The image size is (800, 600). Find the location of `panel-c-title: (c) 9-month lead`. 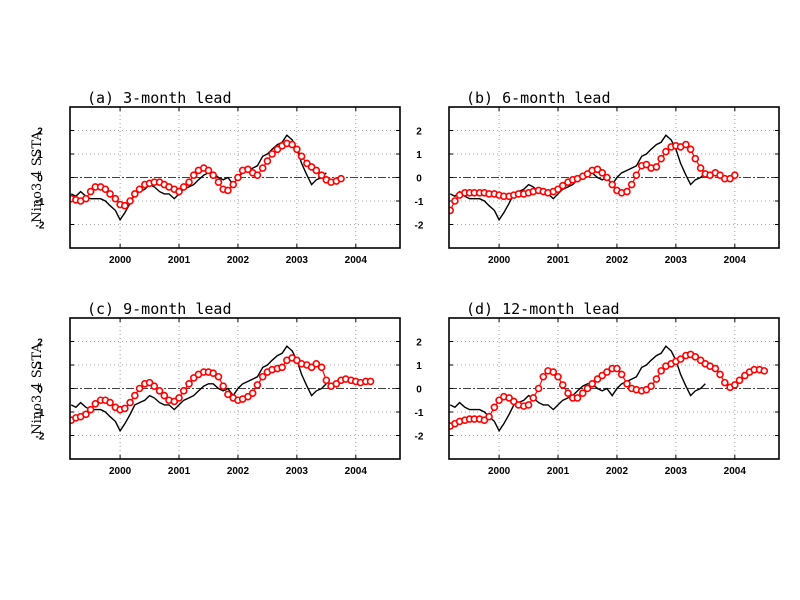

panel-c-title: (c) 9-month lead is located at coordinates (159, 309).